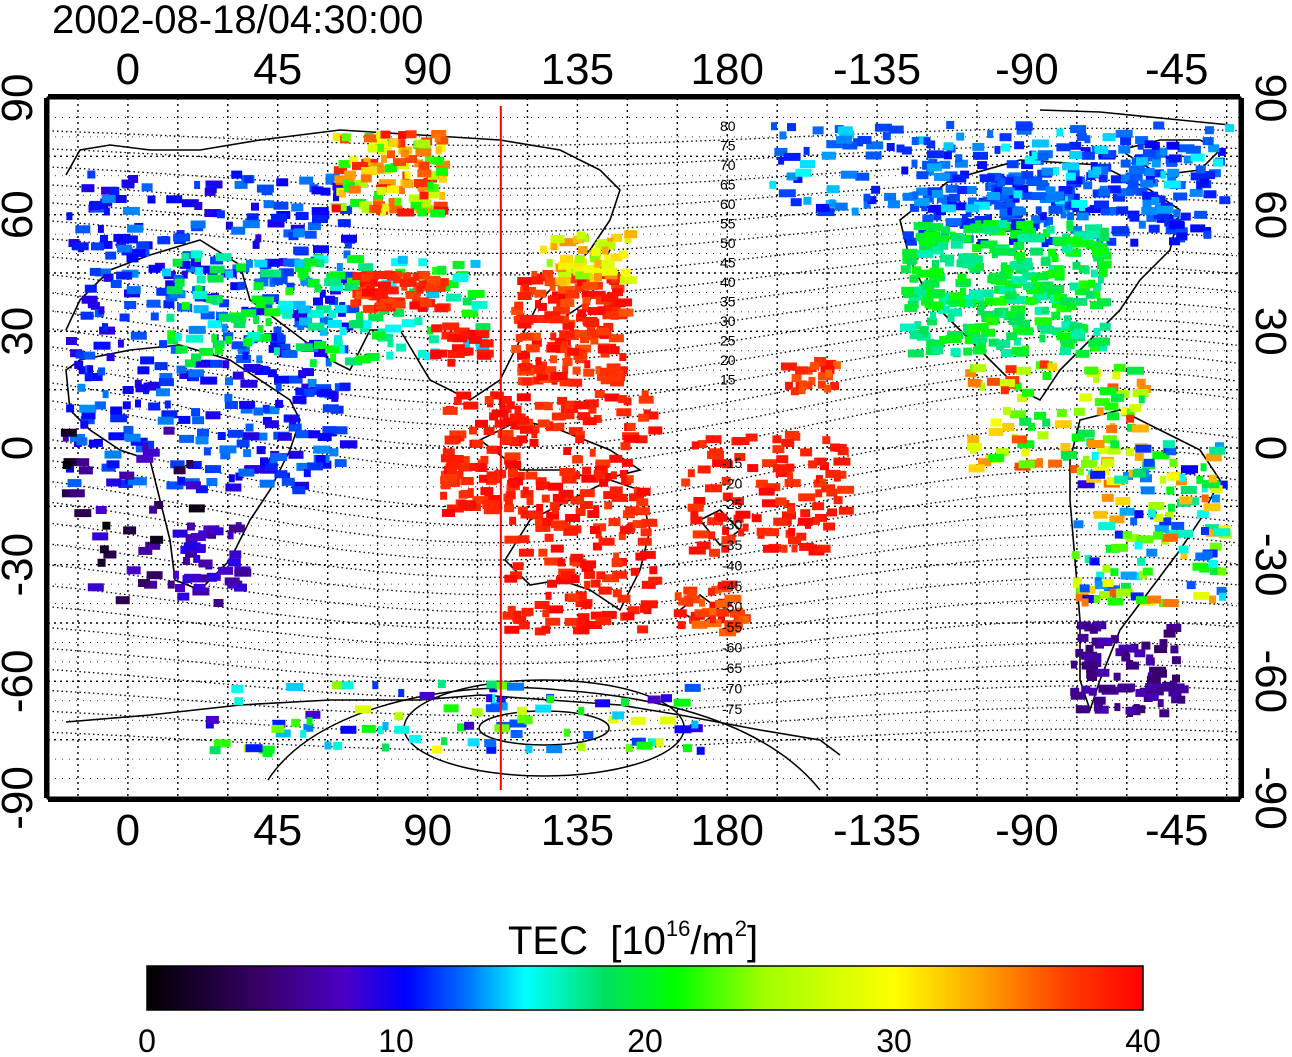 The width and height of the screenshot is (1292, 1057). What do you see at coordinates (662, 69) in the screenshot?
I see `lon-axis-top: 0 45 90 135 180 -135 -90 -45` at bounding box center [662, 69].